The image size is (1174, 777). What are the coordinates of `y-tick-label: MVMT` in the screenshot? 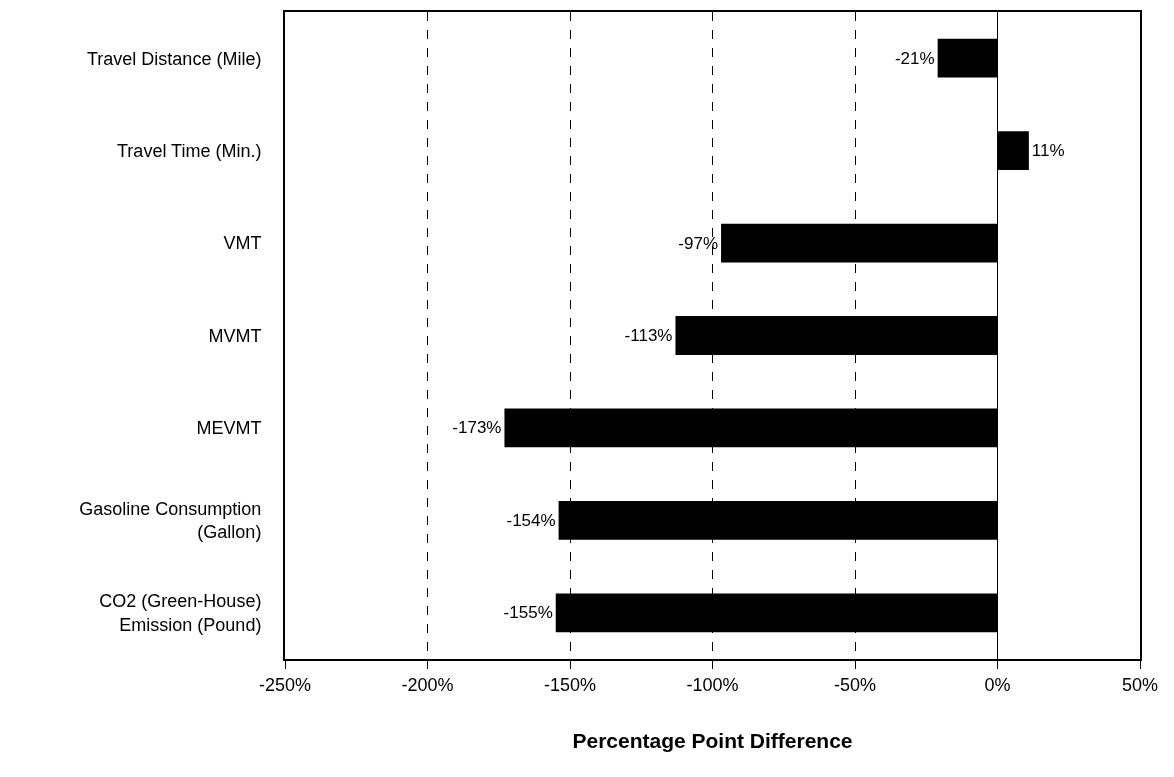 It's located at (235, 335).